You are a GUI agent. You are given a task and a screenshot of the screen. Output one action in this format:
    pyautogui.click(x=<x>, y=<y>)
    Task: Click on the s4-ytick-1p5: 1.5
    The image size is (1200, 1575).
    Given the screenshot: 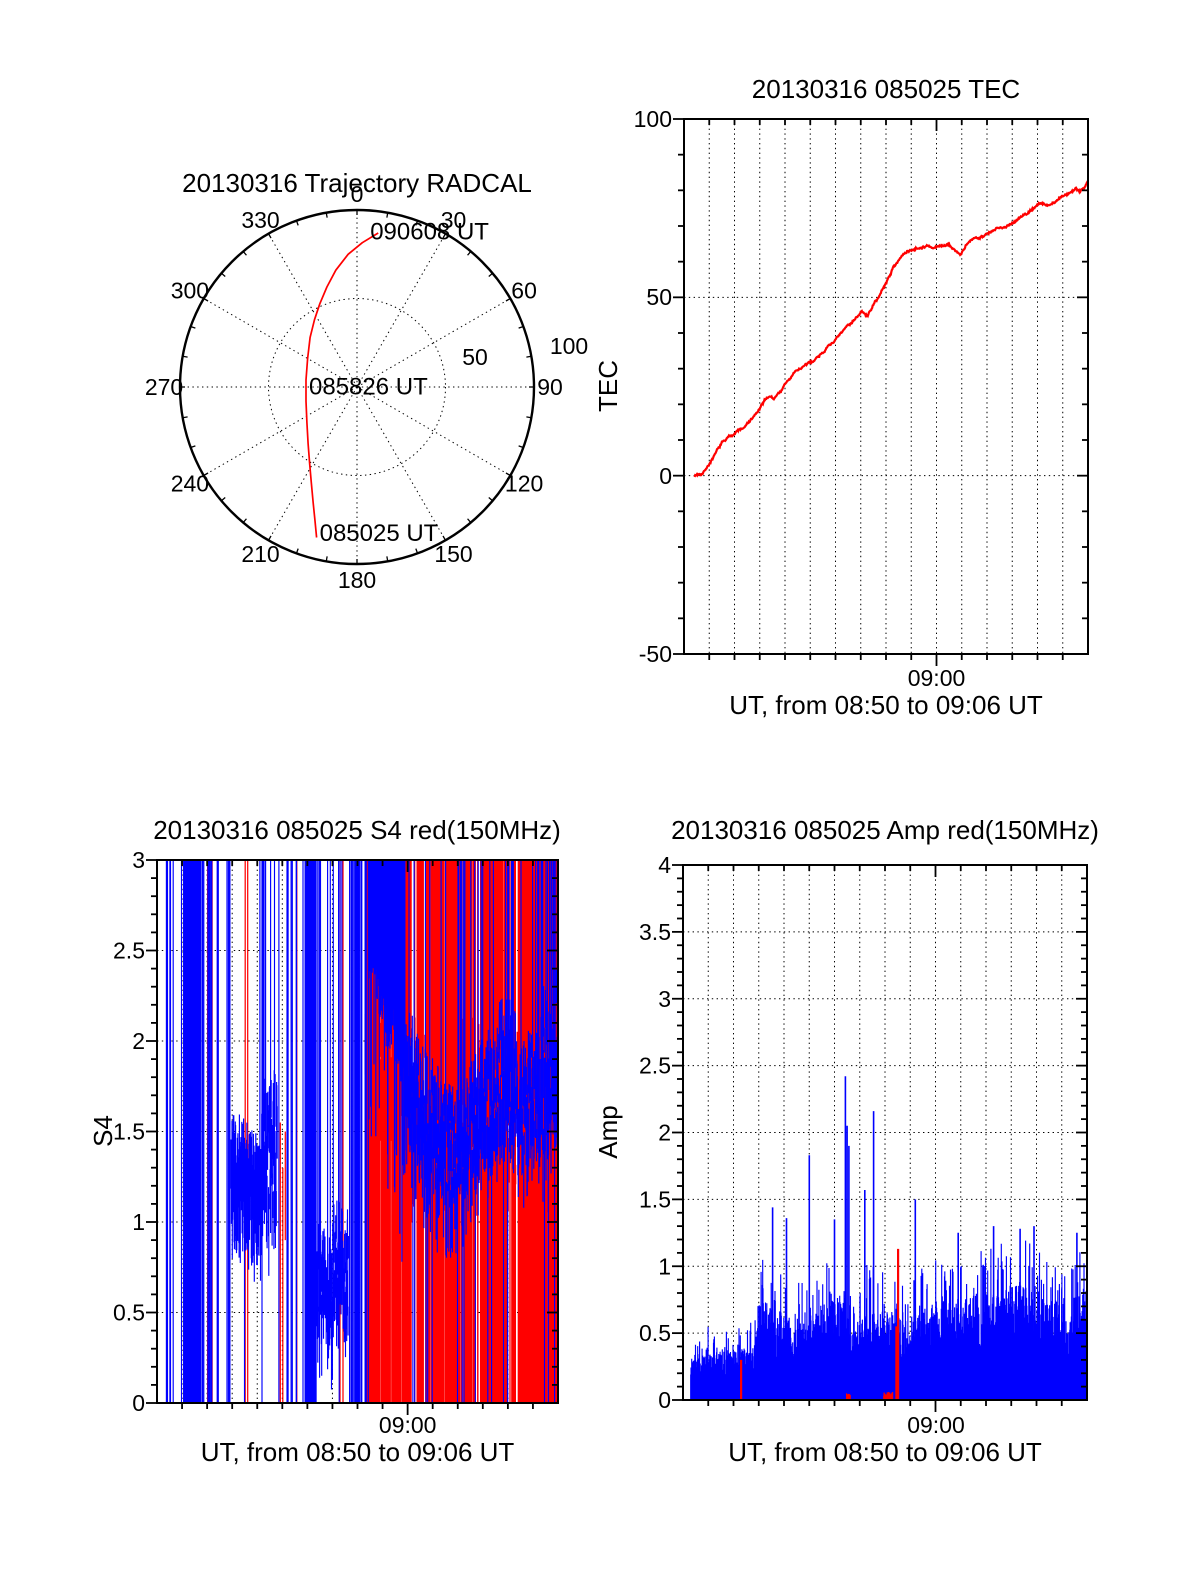 What is the action you would take?
    pyautogui.click(x=129, y=1132)
    